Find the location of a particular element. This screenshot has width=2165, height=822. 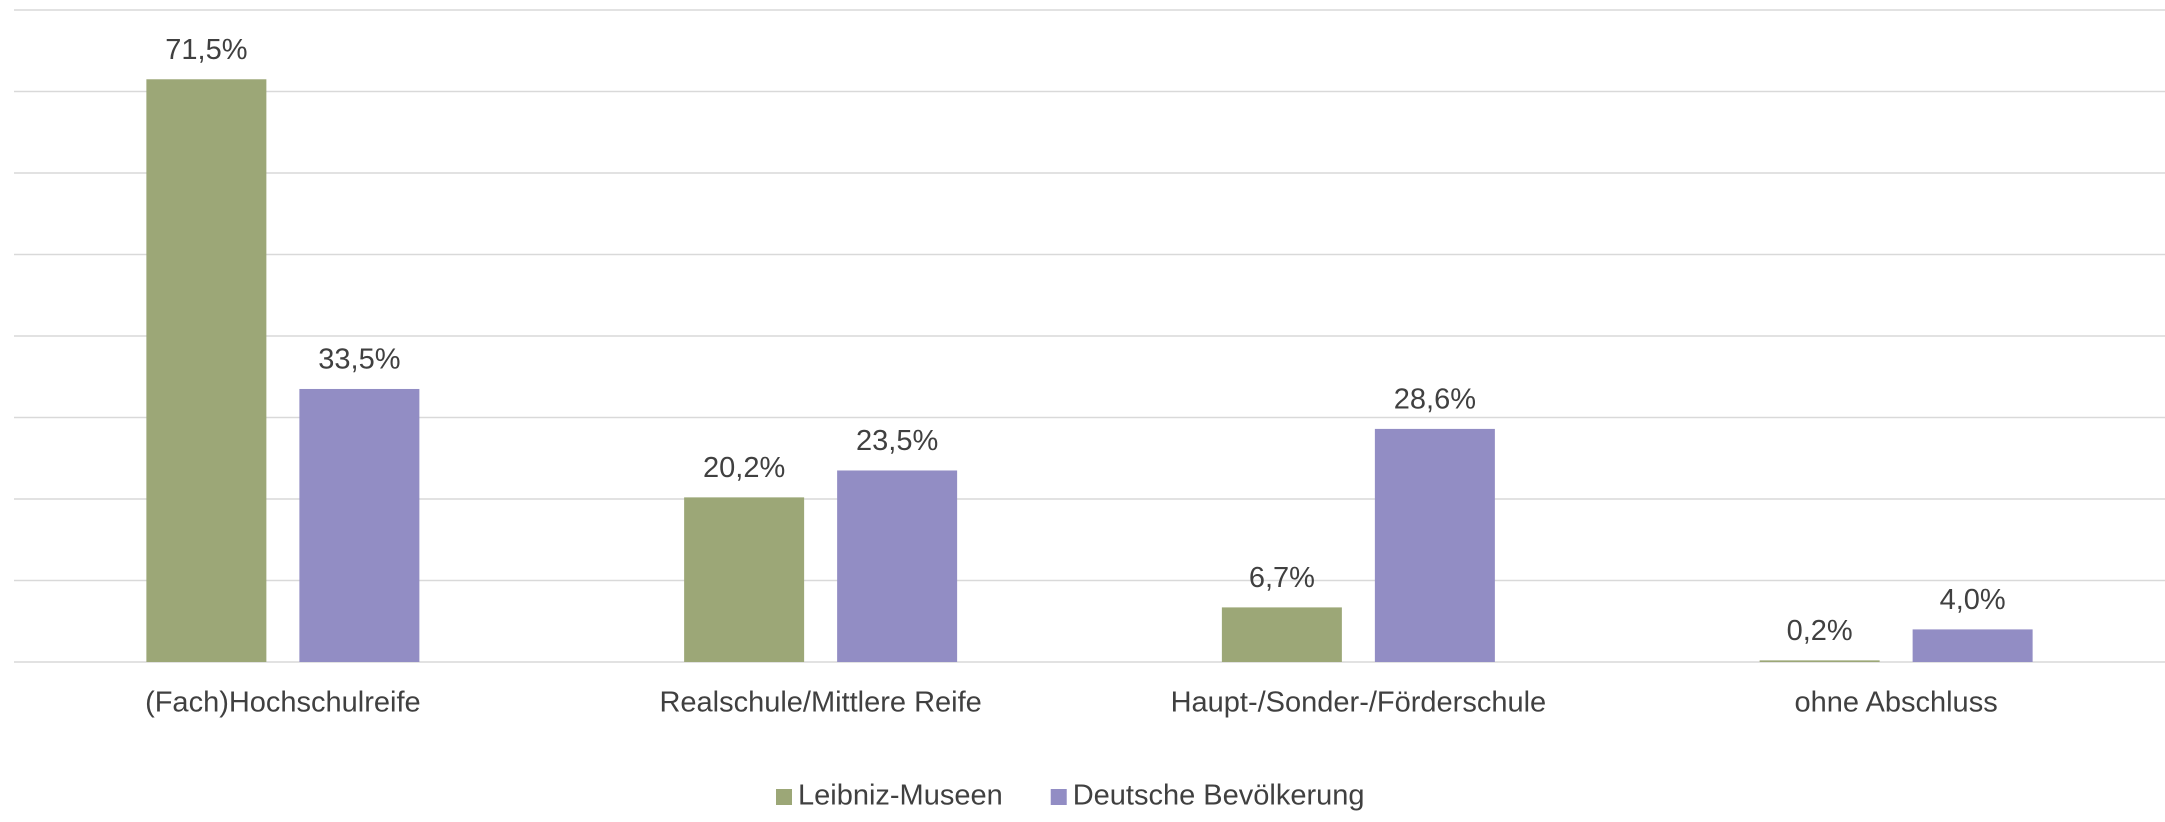

data-label: 28,6% is located at coordinates (1435, 400).